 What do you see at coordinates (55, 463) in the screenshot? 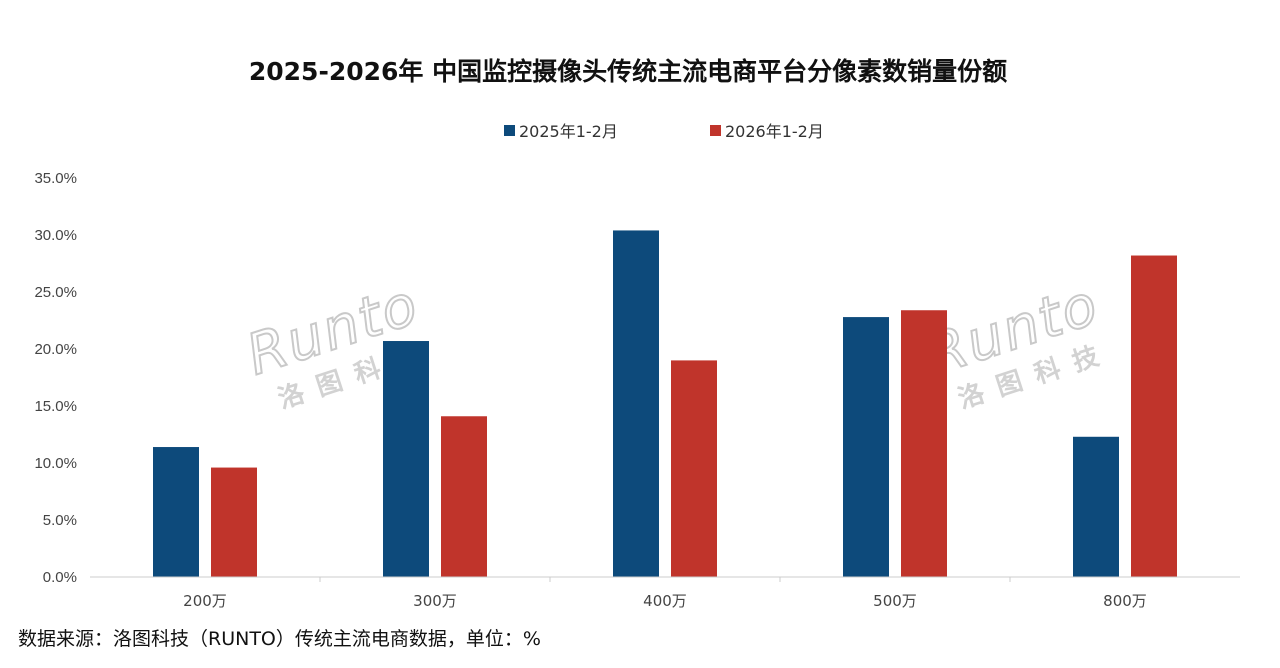
I see `y-tick-label: 10.0%` at bounding box center [55, 463].